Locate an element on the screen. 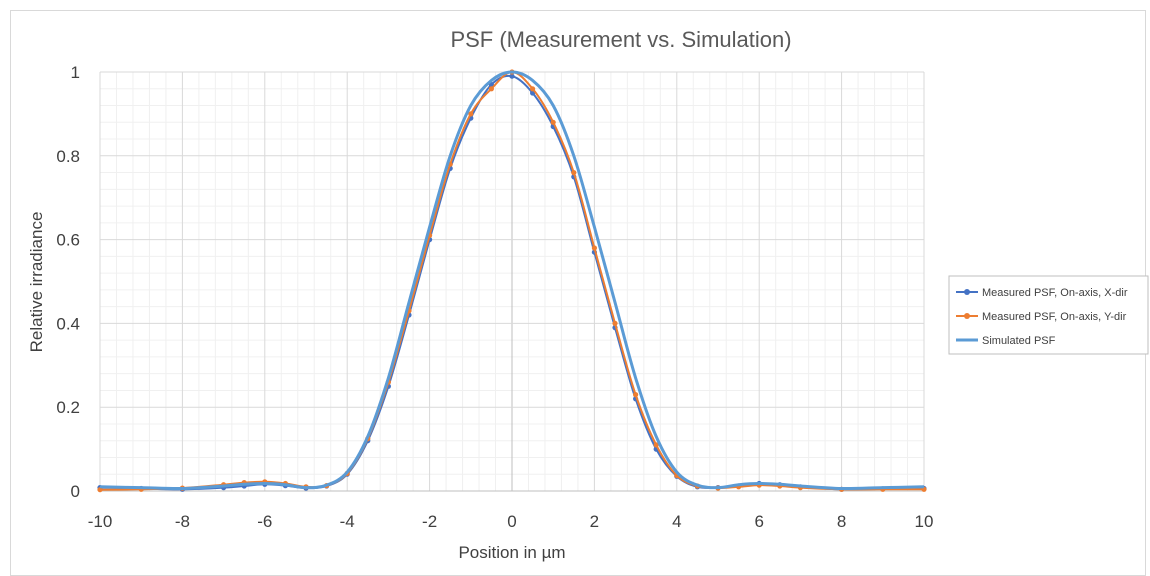  y-tick-label: 0.4 is located at coordinates (68, 323).